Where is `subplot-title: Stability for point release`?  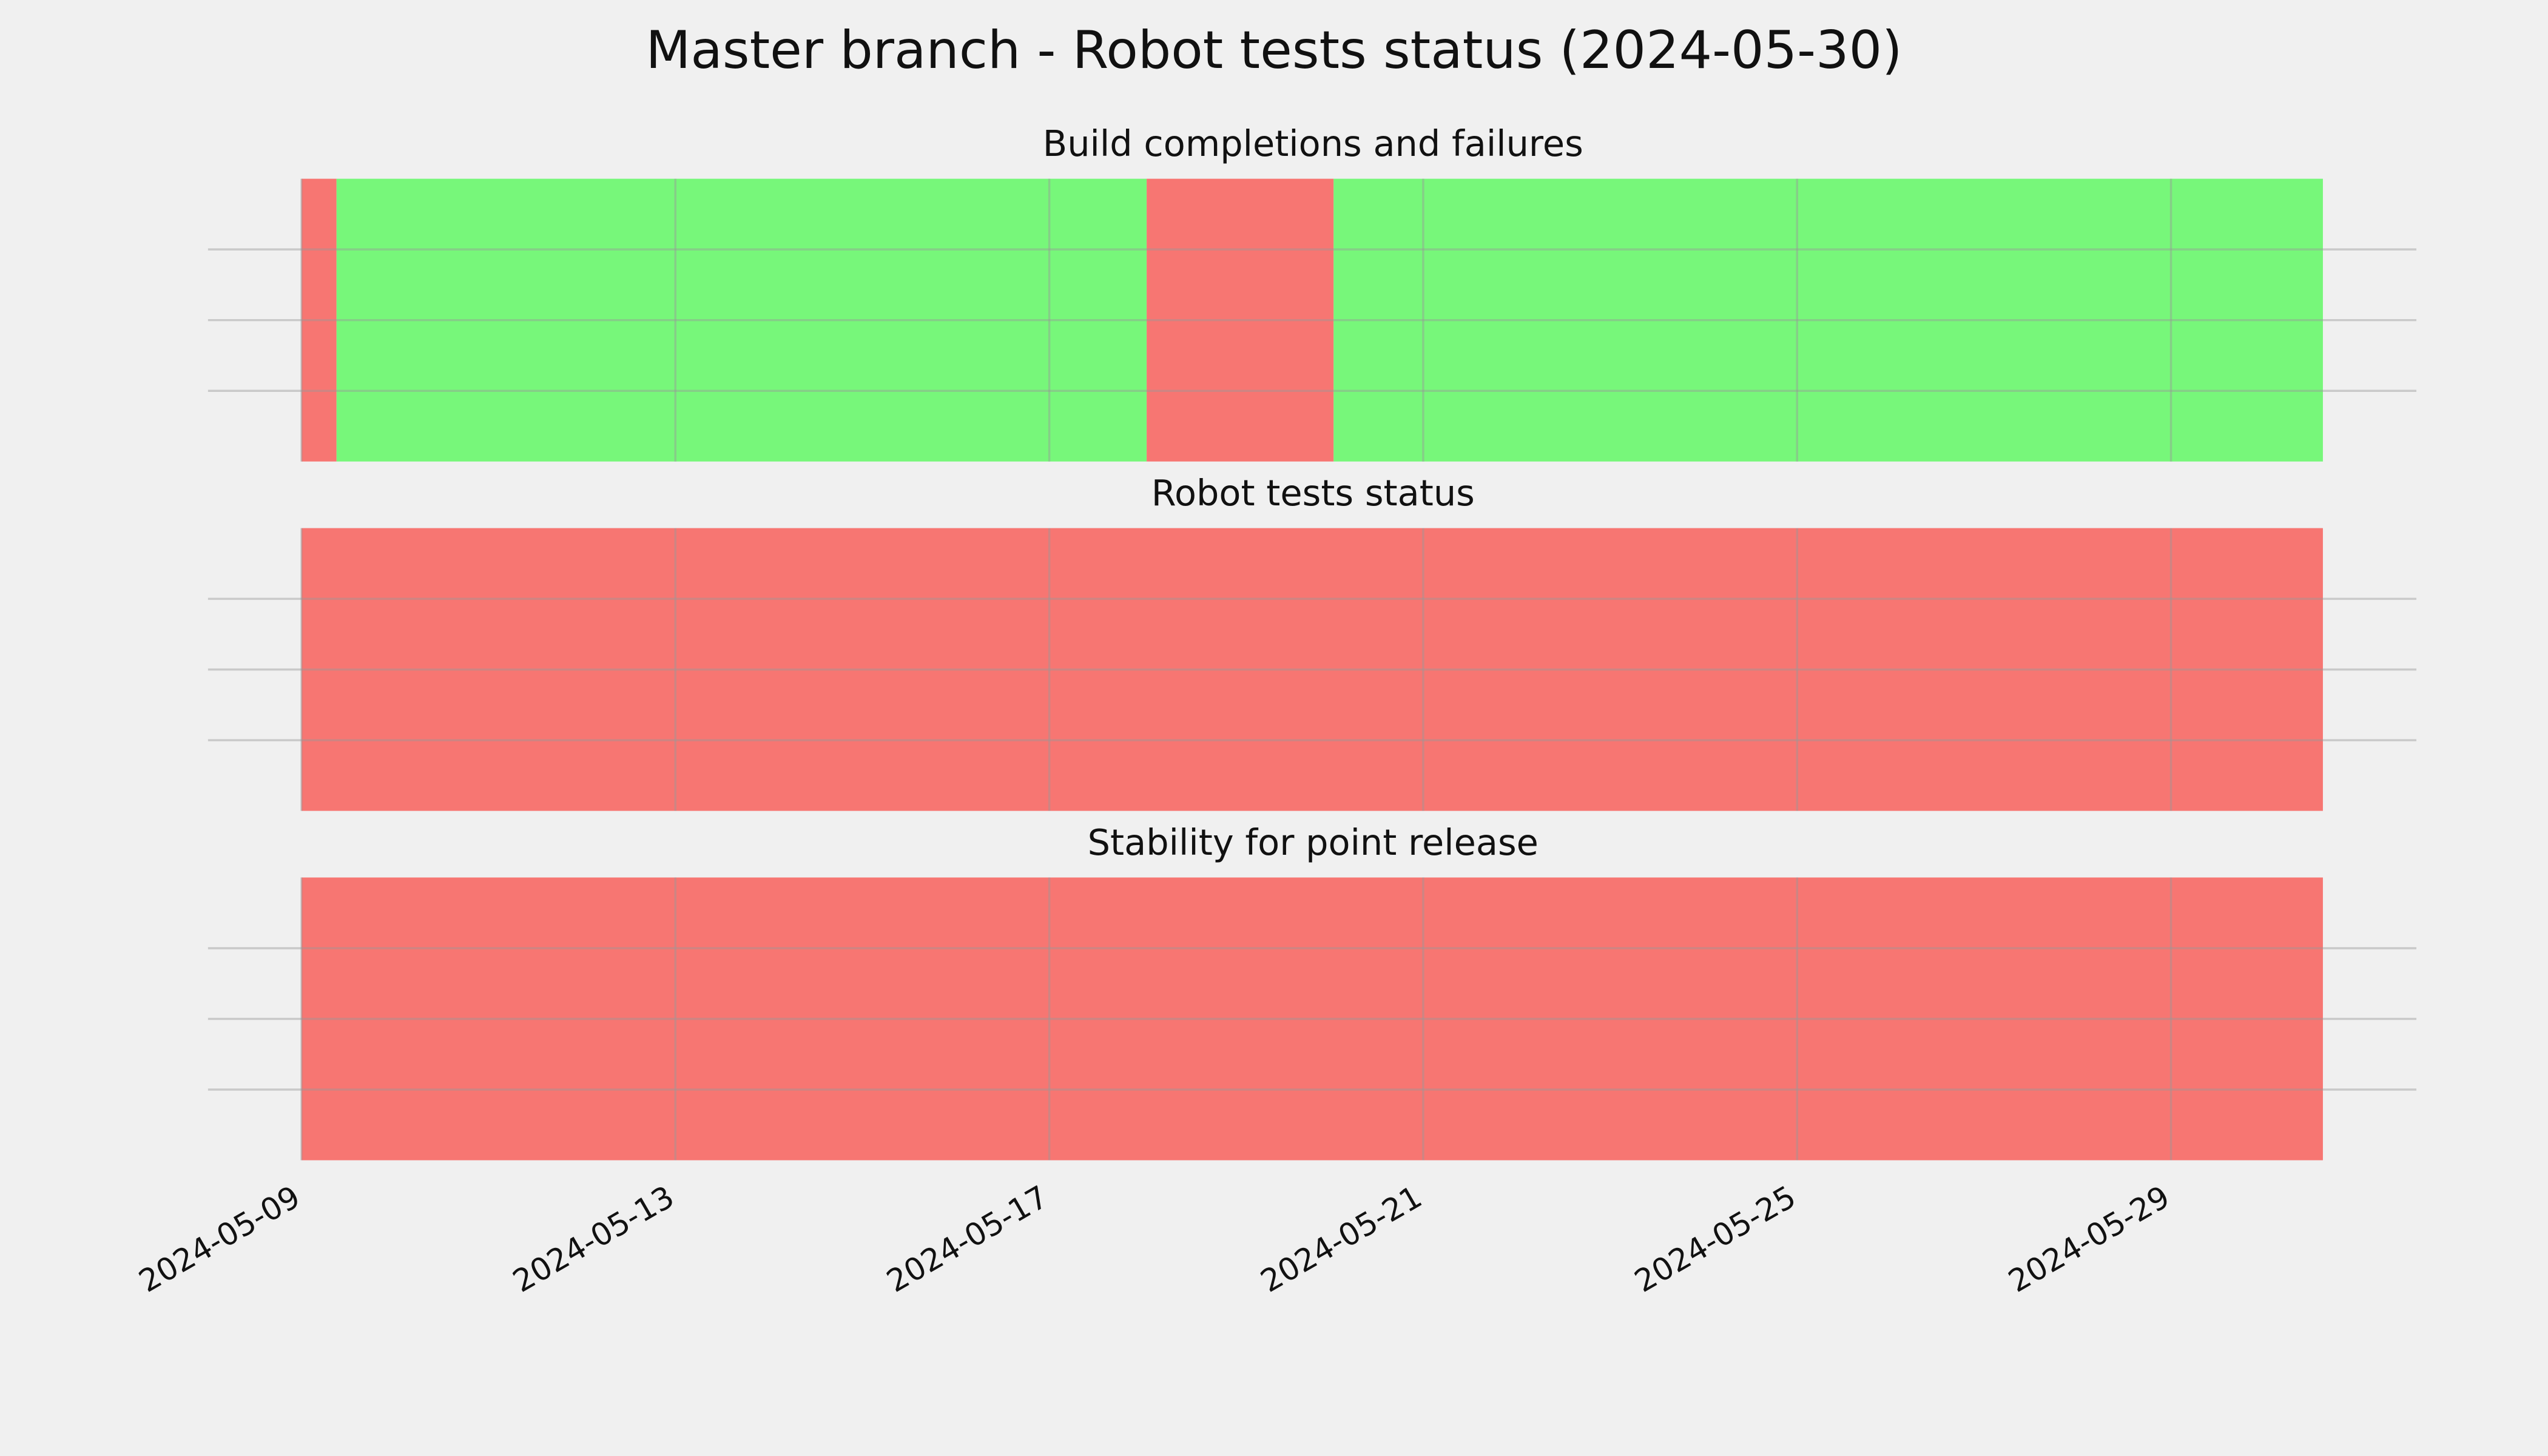 subplot-title: Stability for point release is located at coordinates (1313, 842).